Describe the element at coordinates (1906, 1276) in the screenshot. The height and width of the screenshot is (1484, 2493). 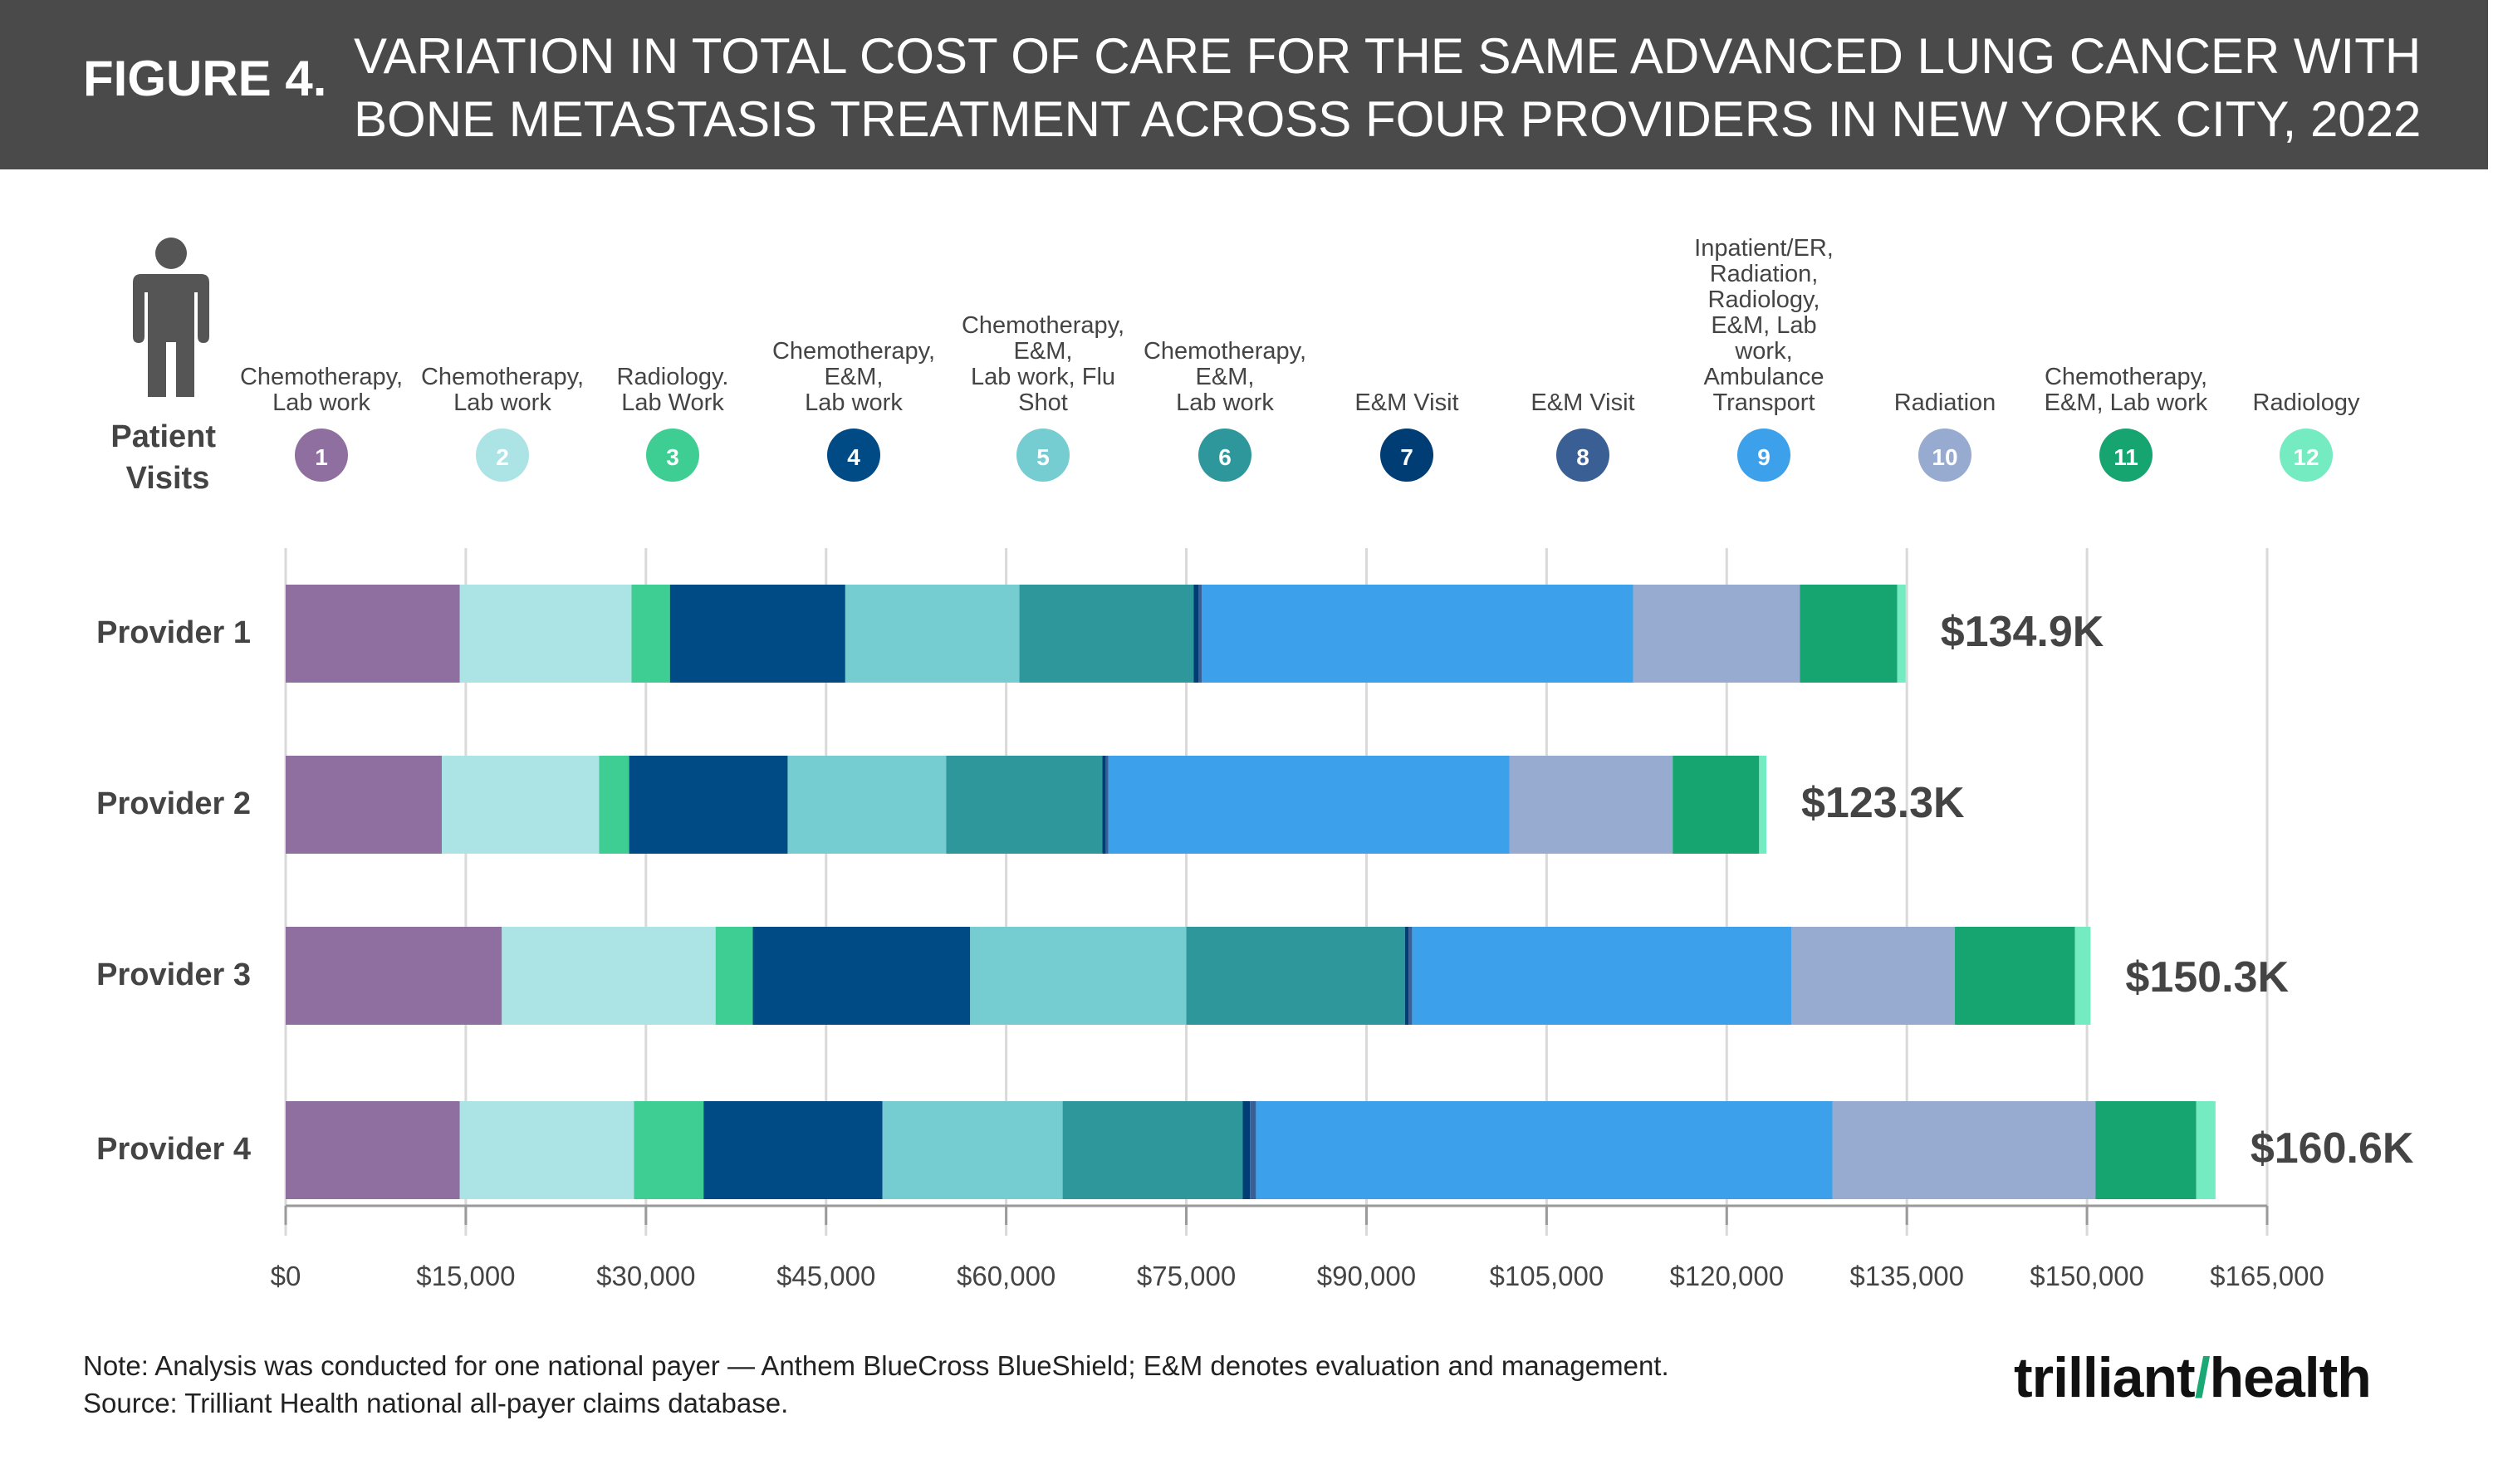
I see `x-tick-label: $135,000` at that location.